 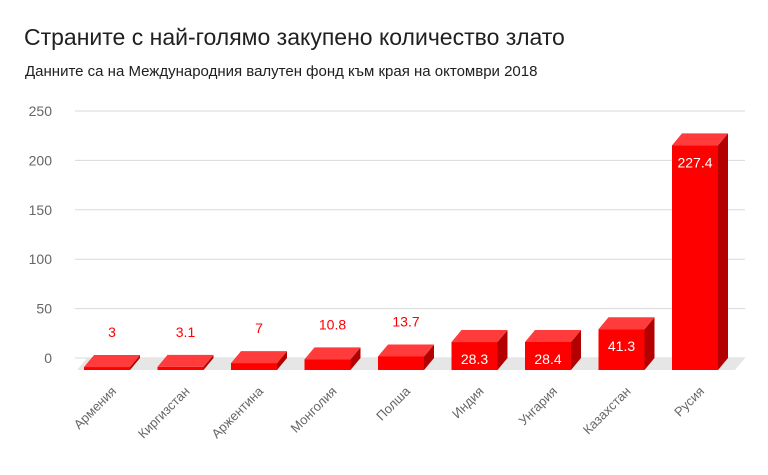 What do you see at coordinates (538, 406) in the screenshot?
I see `x-tick-label: Унгария` at bounding box center [538, 406].